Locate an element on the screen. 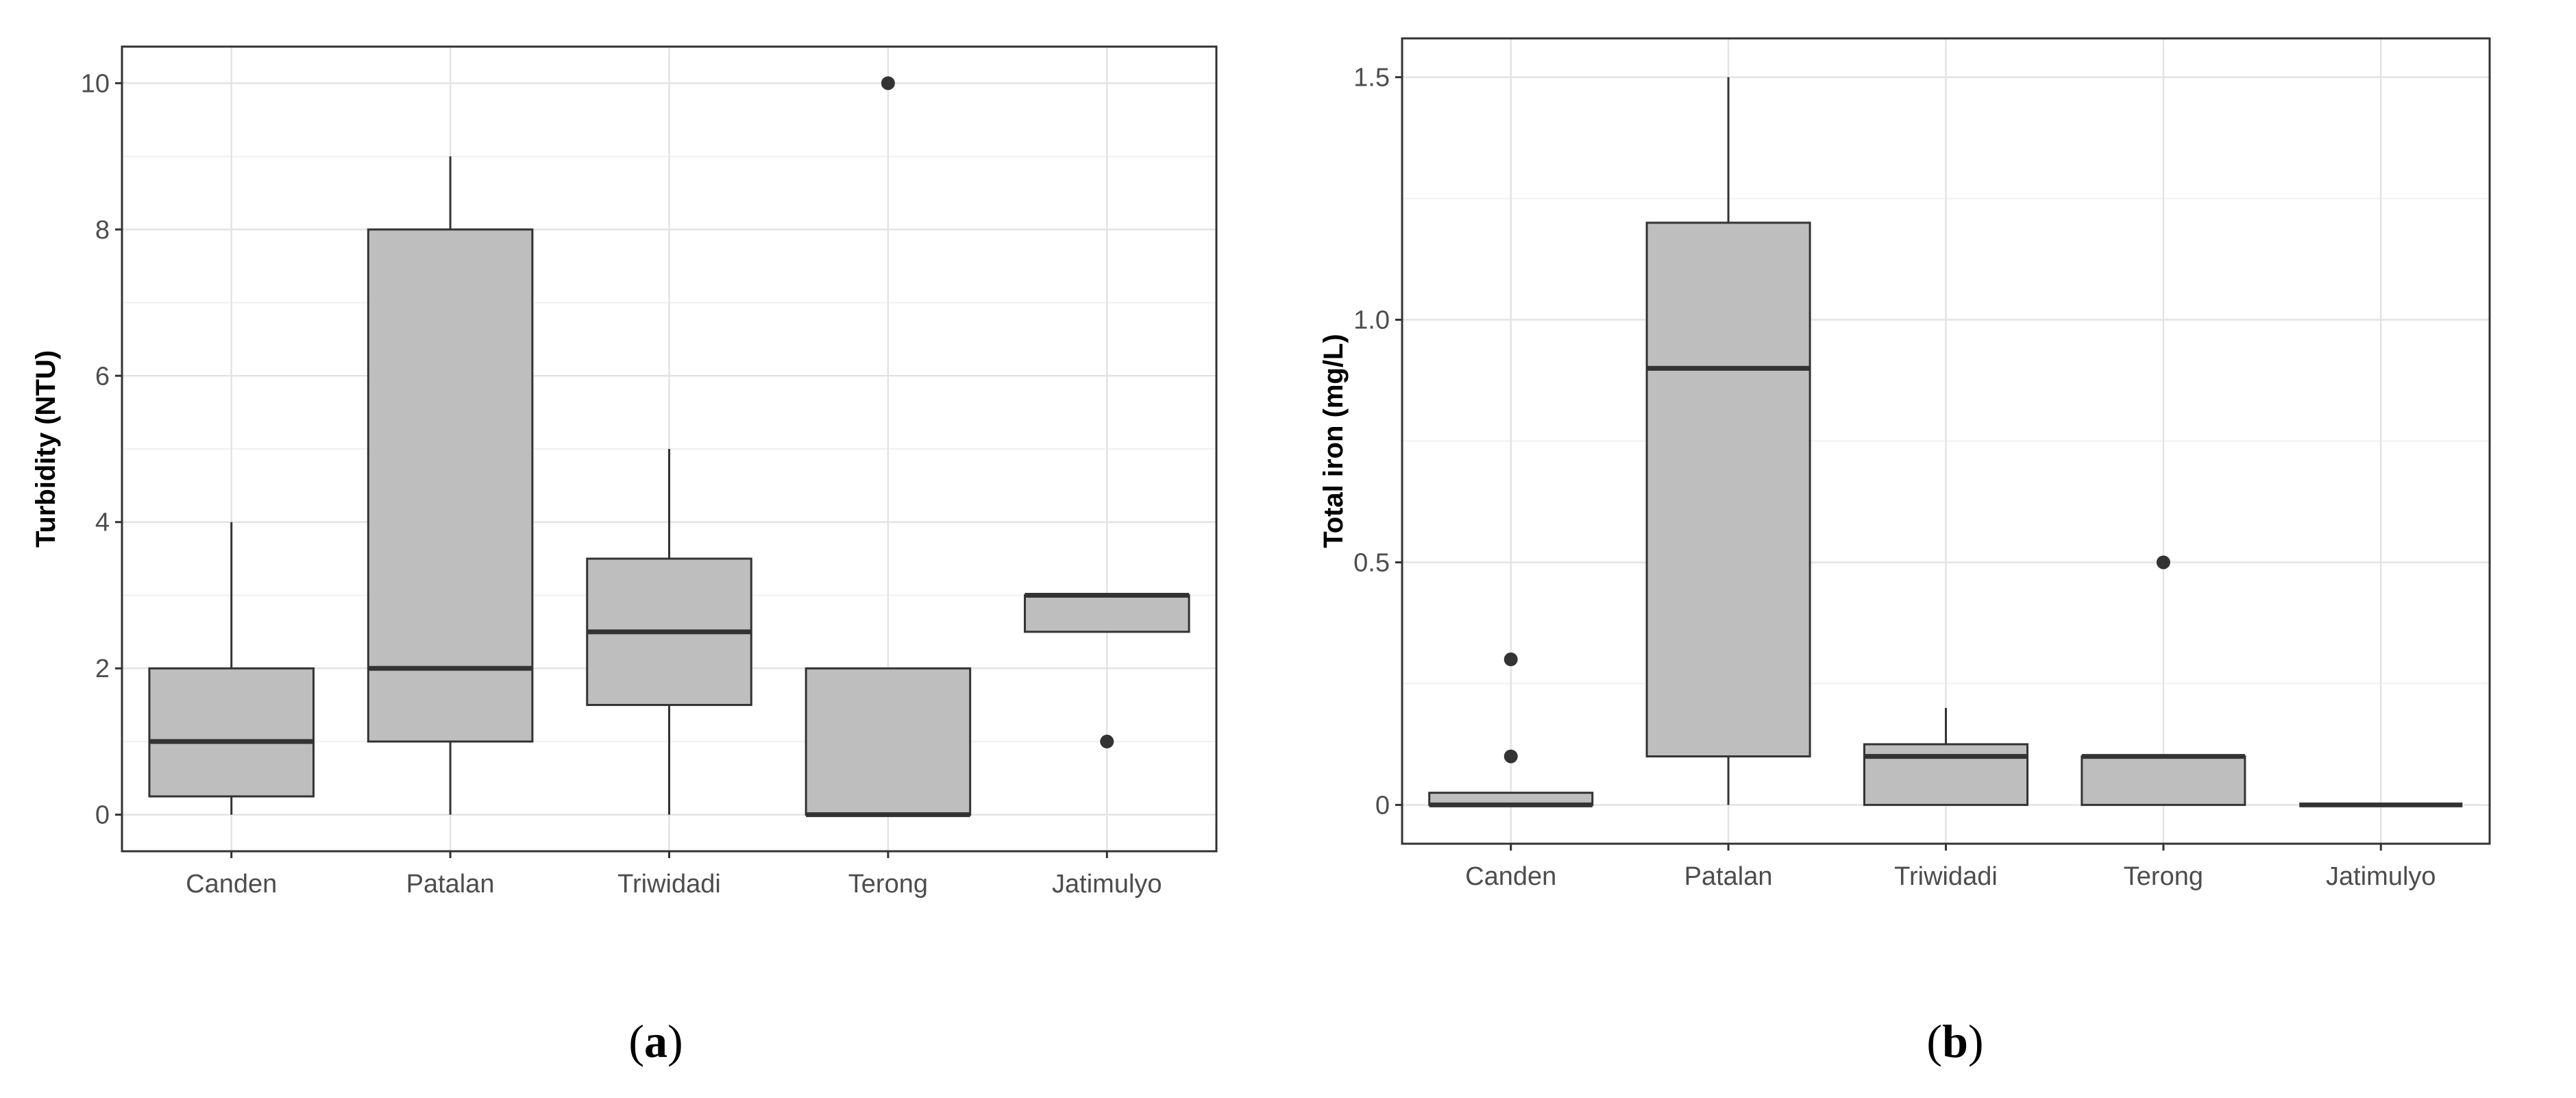  panel-b-label: b is located at coordinates (1955, 1041).